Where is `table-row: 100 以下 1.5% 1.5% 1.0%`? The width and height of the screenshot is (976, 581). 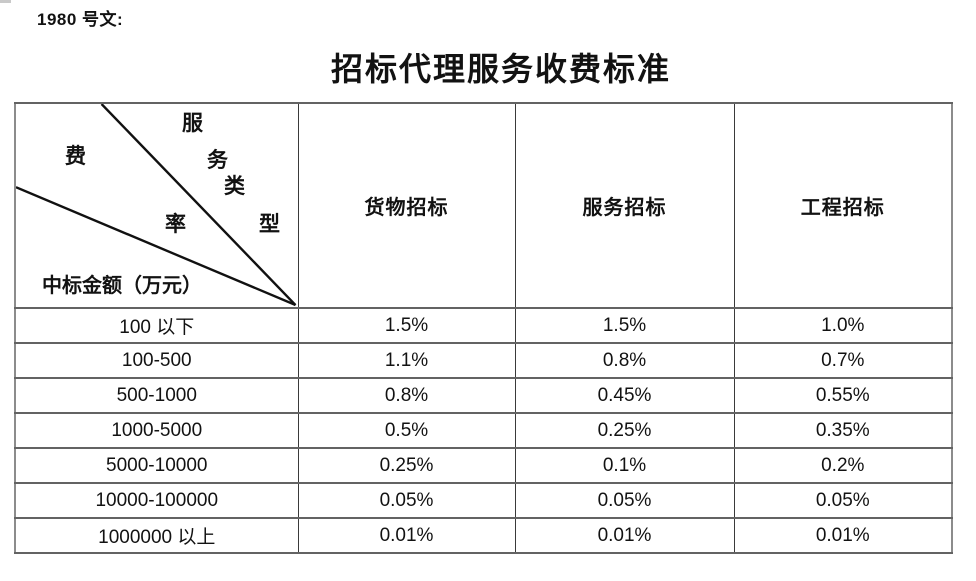 table-row: 100 以下 1.5% 1.5% 1.0% is located at coordinates (483, 325).